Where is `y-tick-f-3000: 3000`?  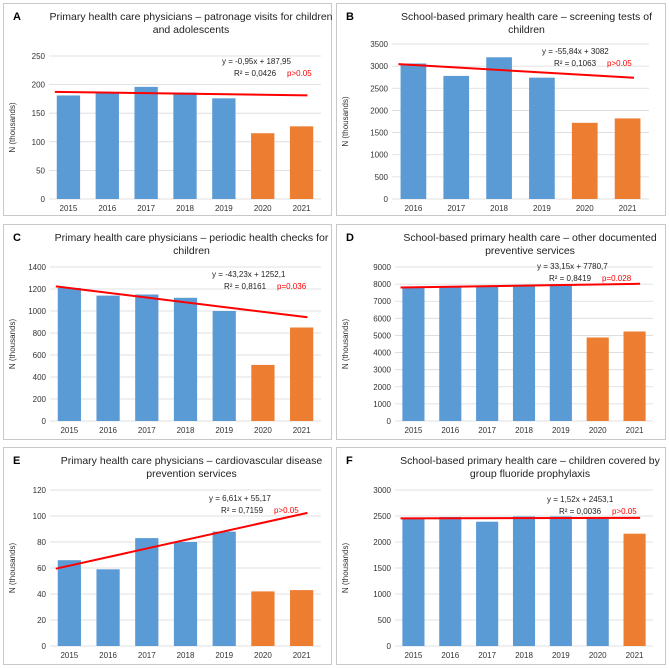 y-tick-f-3000: 3000 is located at coordinates (382, 490).